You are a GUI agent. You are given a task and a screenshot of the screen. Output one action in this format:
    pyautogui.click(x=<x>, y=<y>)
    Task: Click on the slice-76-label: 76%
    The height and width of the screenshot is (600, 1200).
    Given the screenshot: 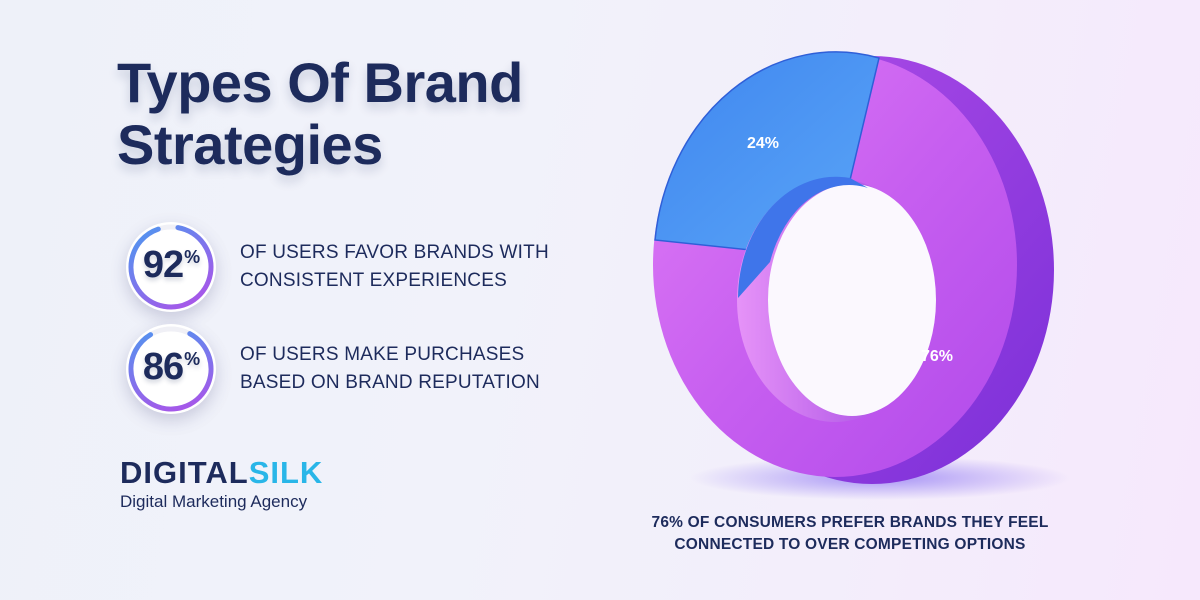 What is the action you would take?
    pyautogui.click(x=937, y=356)
    